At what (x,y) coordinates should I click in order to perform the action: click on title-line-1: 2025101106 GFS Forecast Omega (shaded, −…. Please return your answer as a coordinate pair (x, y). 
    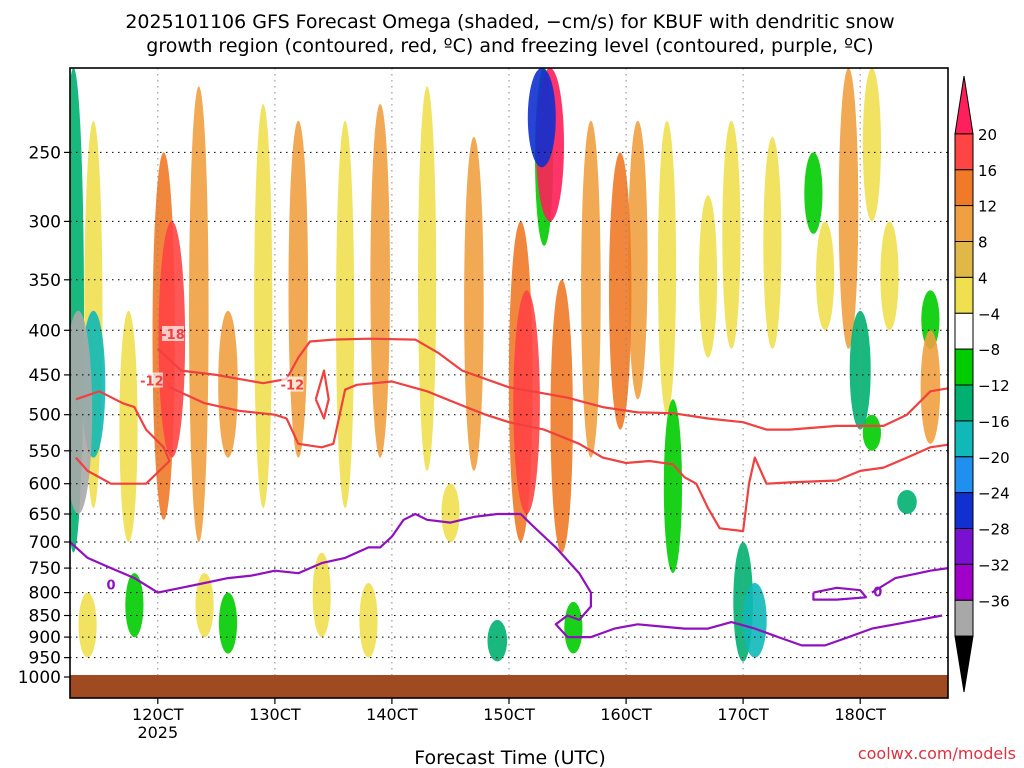
    Looking at the image, I should click on (509, 22).